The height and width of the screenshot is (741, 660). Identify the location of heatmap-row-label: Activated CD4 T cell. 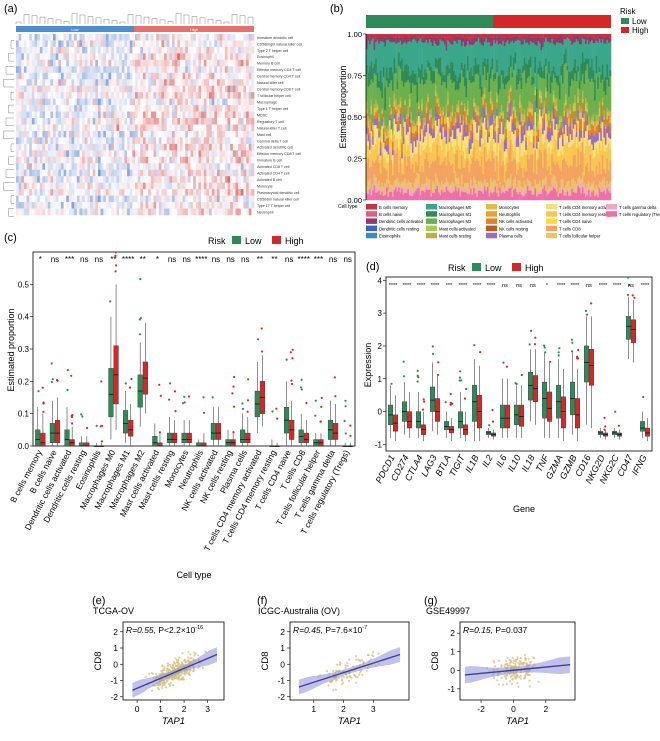
(273, 174).